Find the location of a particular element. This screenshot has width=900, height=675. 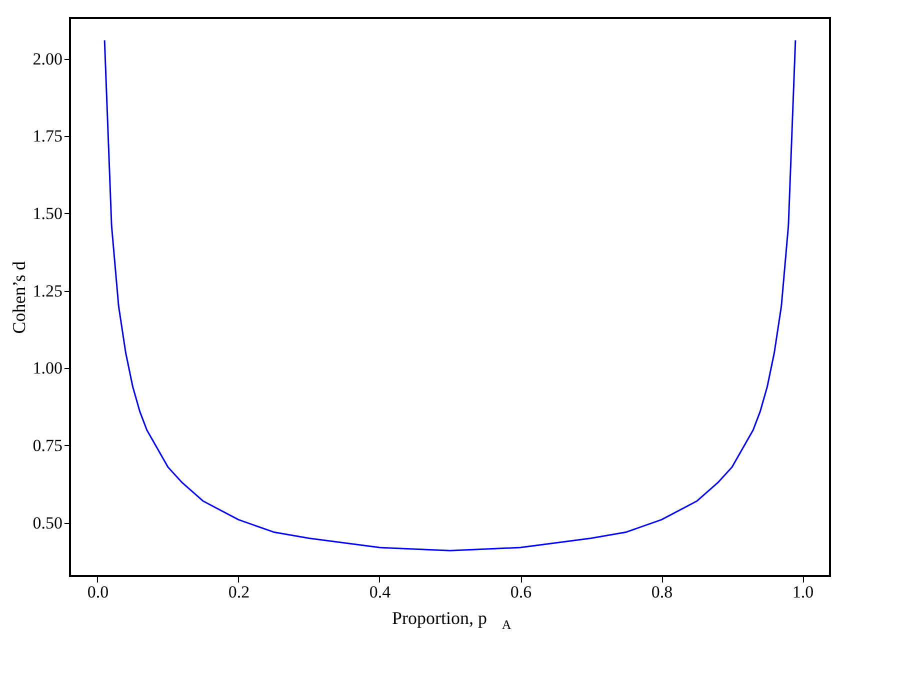

y-tick-label: 1.50 is located at coordinates (47, 213).